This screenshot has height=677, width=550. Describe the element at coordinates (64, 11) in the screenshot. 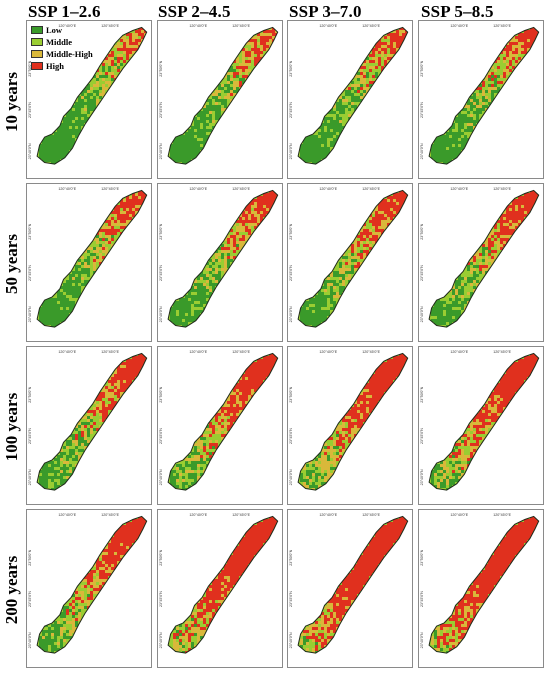

I see `column-header-ssp126: SSP 1–2.6` at that location.